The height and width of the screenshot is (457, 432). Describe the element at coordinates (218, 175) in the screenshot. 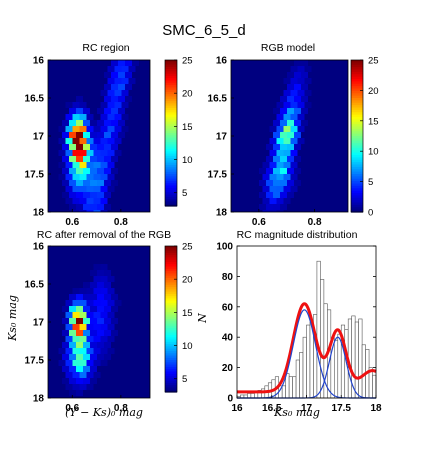

I see `y-tick-label: 17.5` at that location.